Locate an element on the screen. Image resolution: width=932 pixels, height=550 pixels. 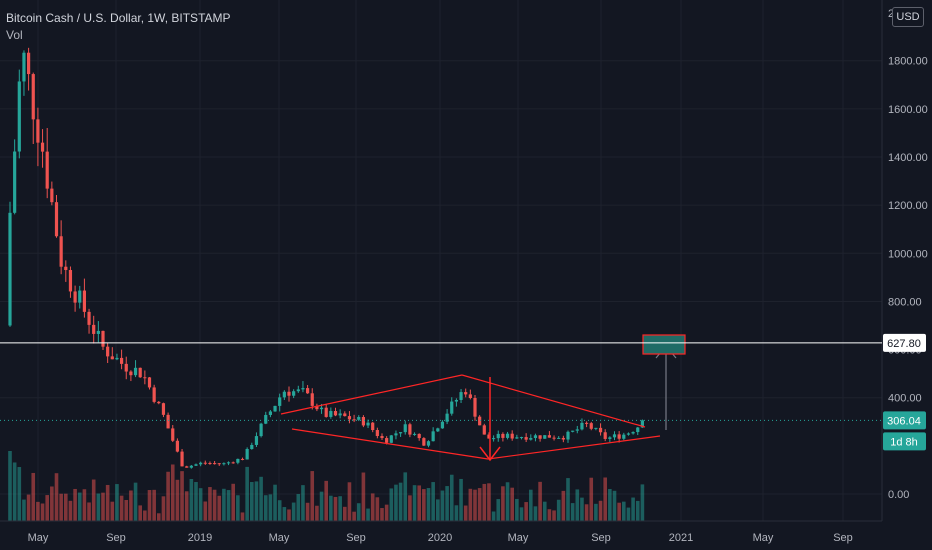
price-tag is located at coordinates (904, 420).